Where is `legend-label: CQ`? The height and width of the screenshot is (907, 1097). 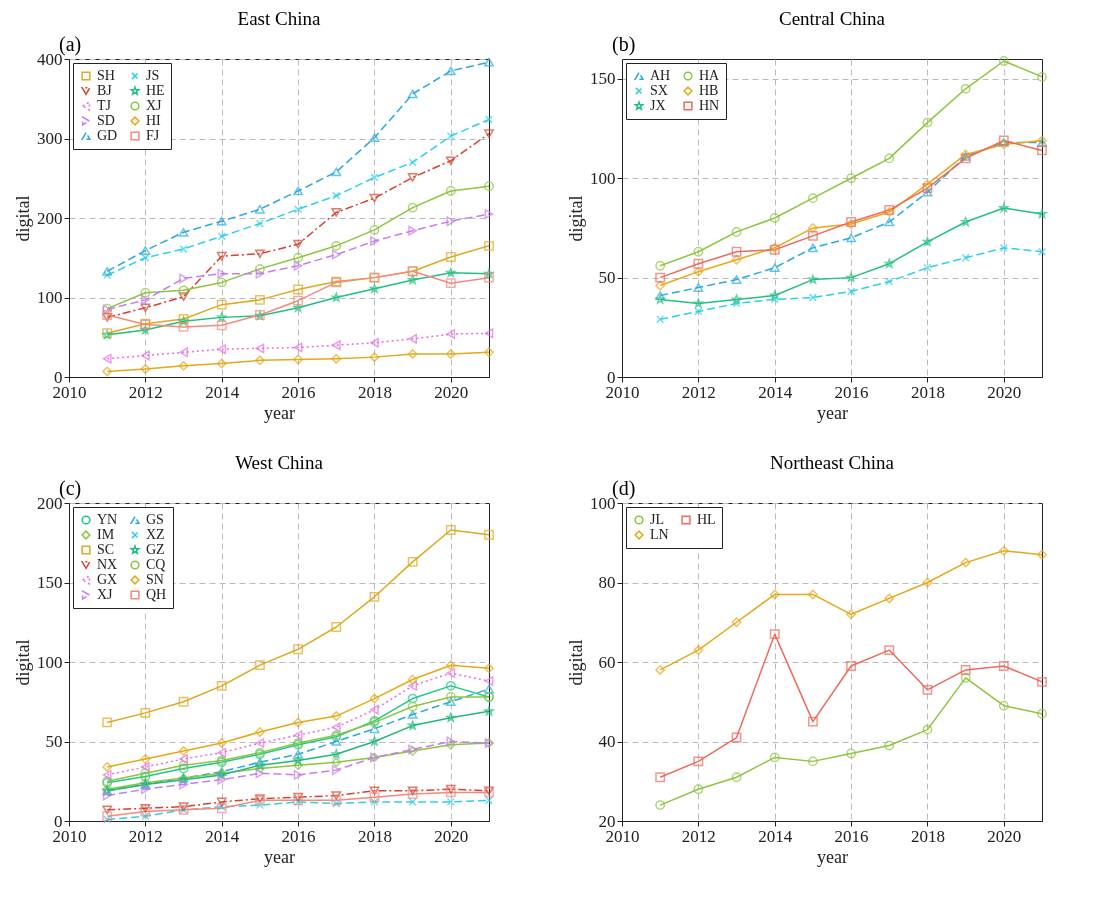
legend-label: CQ is located at coordinates (156, 564).